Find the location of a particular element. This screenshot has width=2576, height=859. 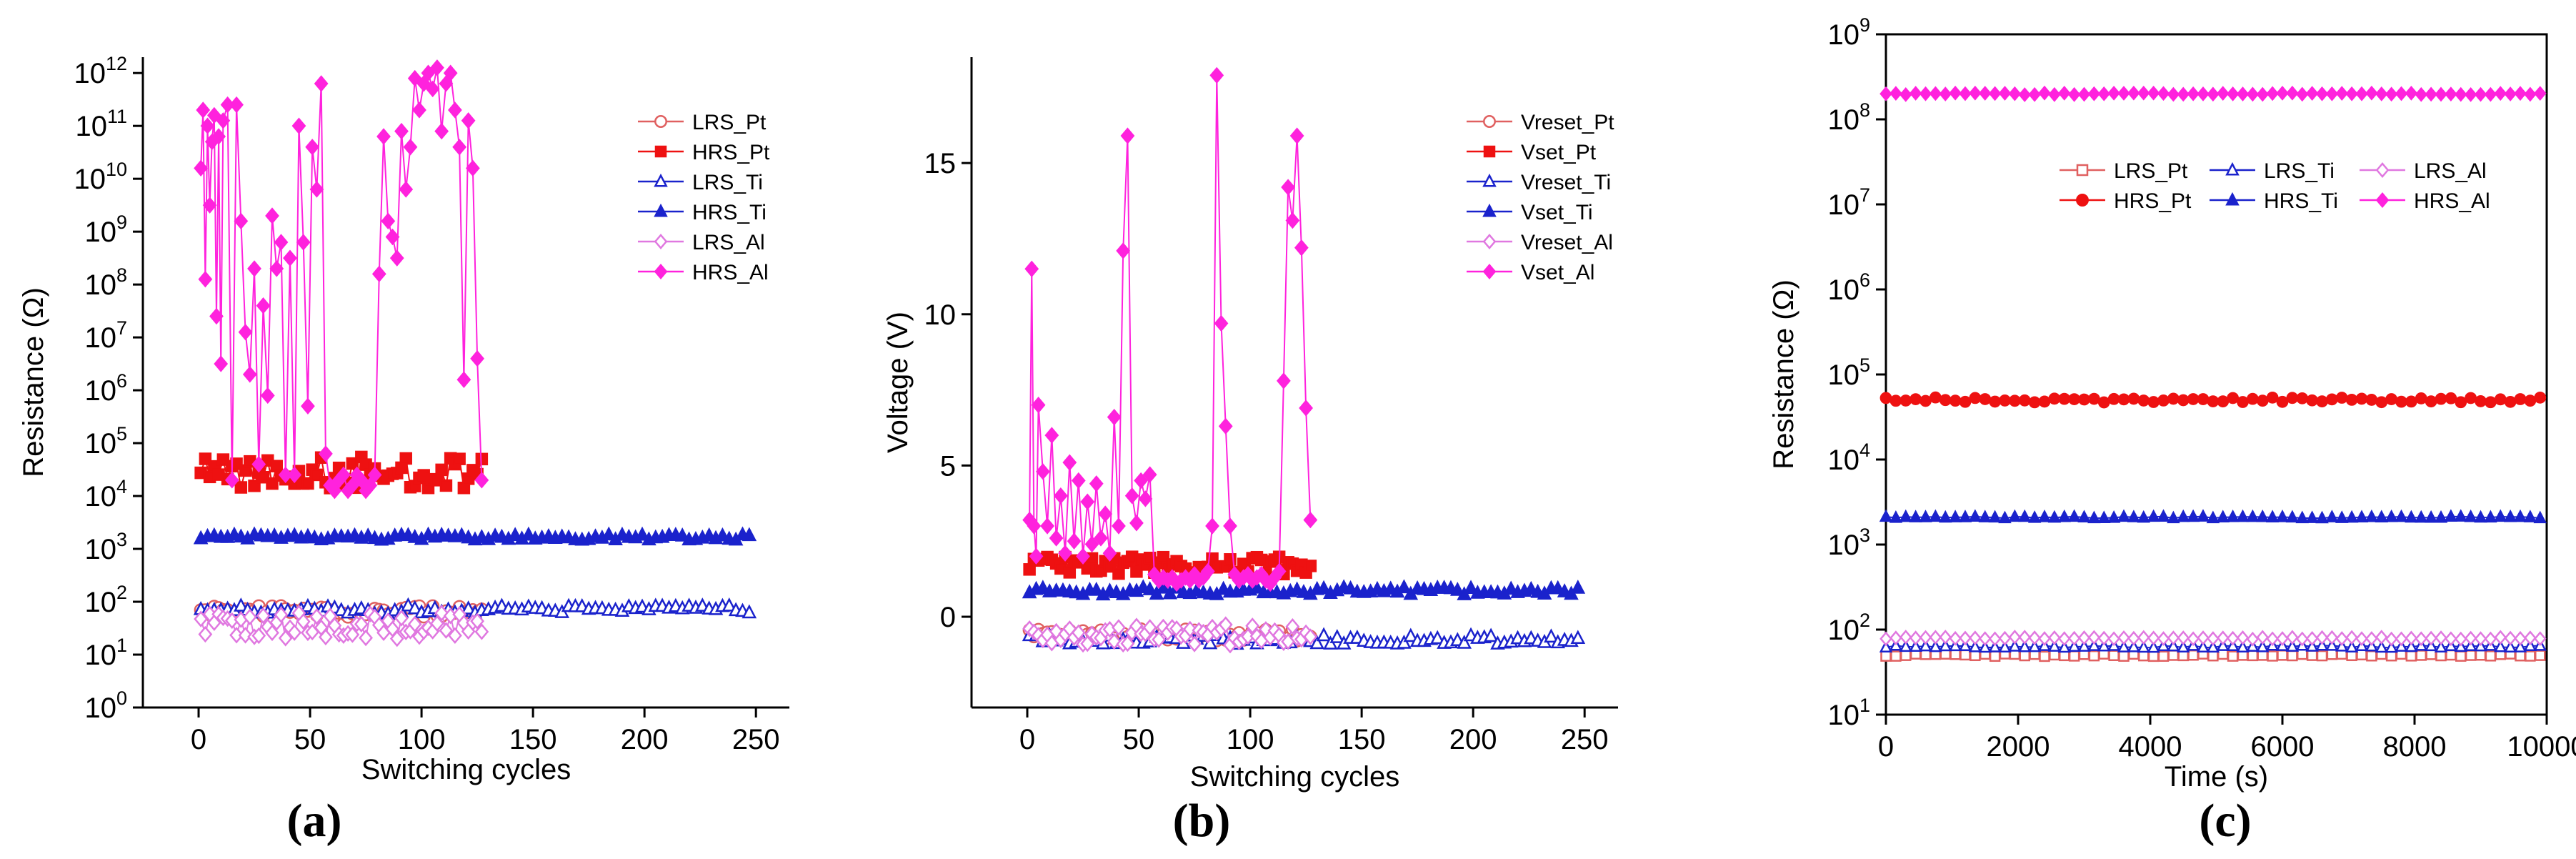

x-tick-label: 2000 is located at coordinates (2018, 747).